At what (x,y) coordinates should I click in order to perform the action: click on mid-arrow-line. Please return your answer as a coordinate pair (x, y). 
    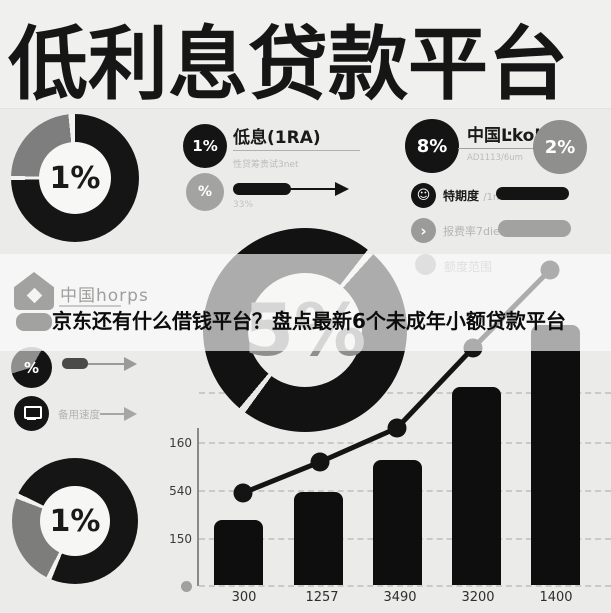
    Looking at the image, I should click on (314, 189).